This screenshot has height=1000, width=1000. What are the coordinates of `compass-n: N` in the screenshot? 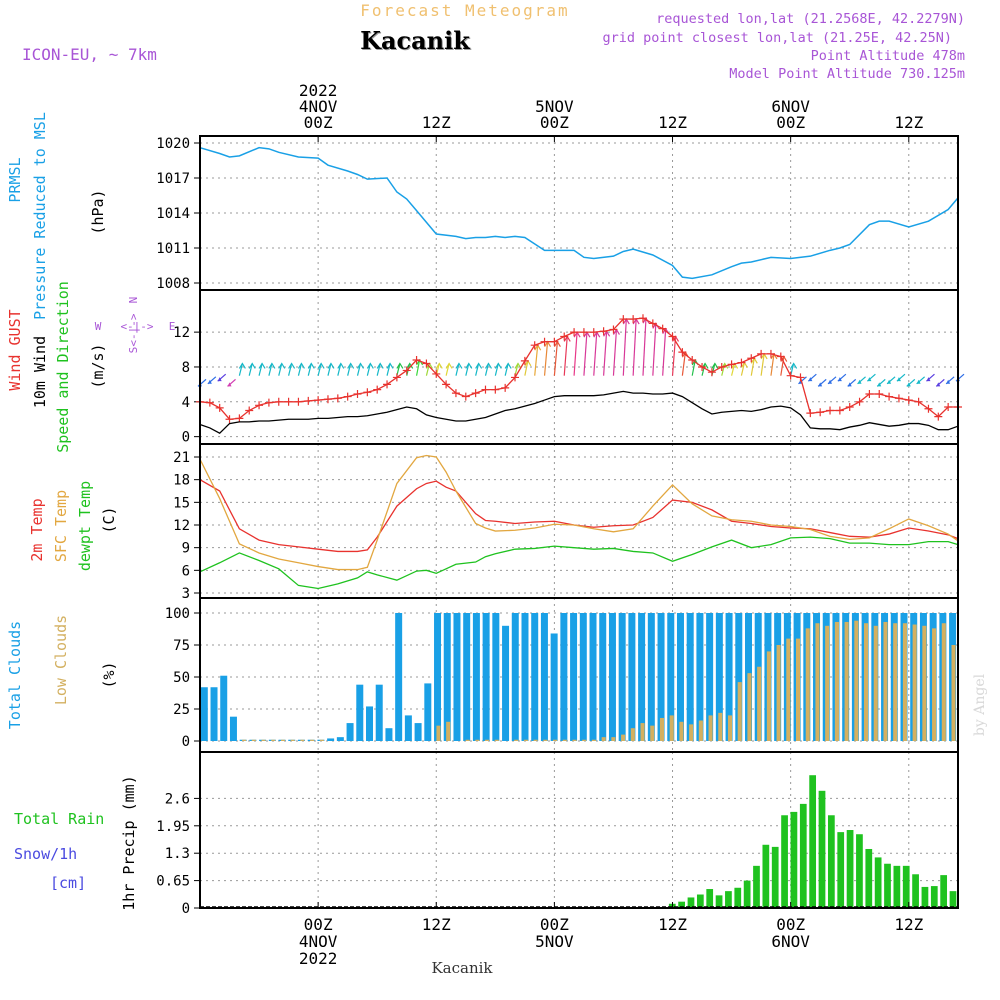 It's located at (133, 300).